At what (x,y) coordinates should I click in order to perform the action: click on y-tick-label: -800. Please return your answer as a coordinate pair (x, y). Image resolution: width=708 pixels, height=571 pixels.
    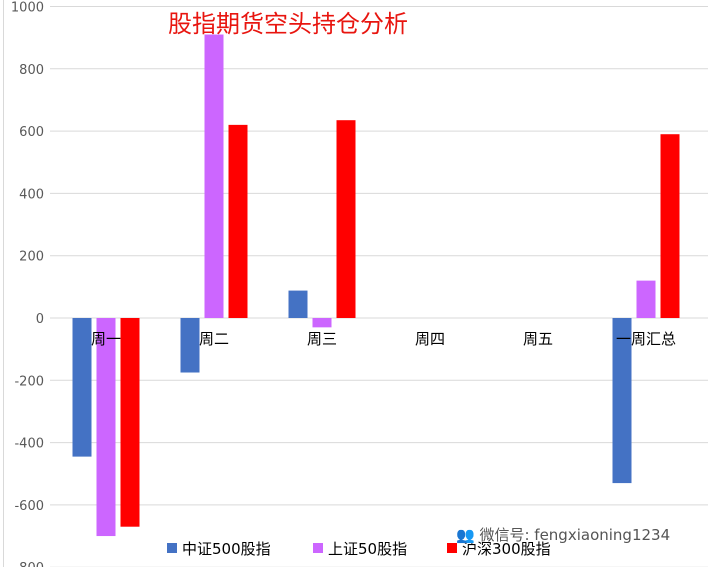
    Looking at the image, I should click on (29, 564).